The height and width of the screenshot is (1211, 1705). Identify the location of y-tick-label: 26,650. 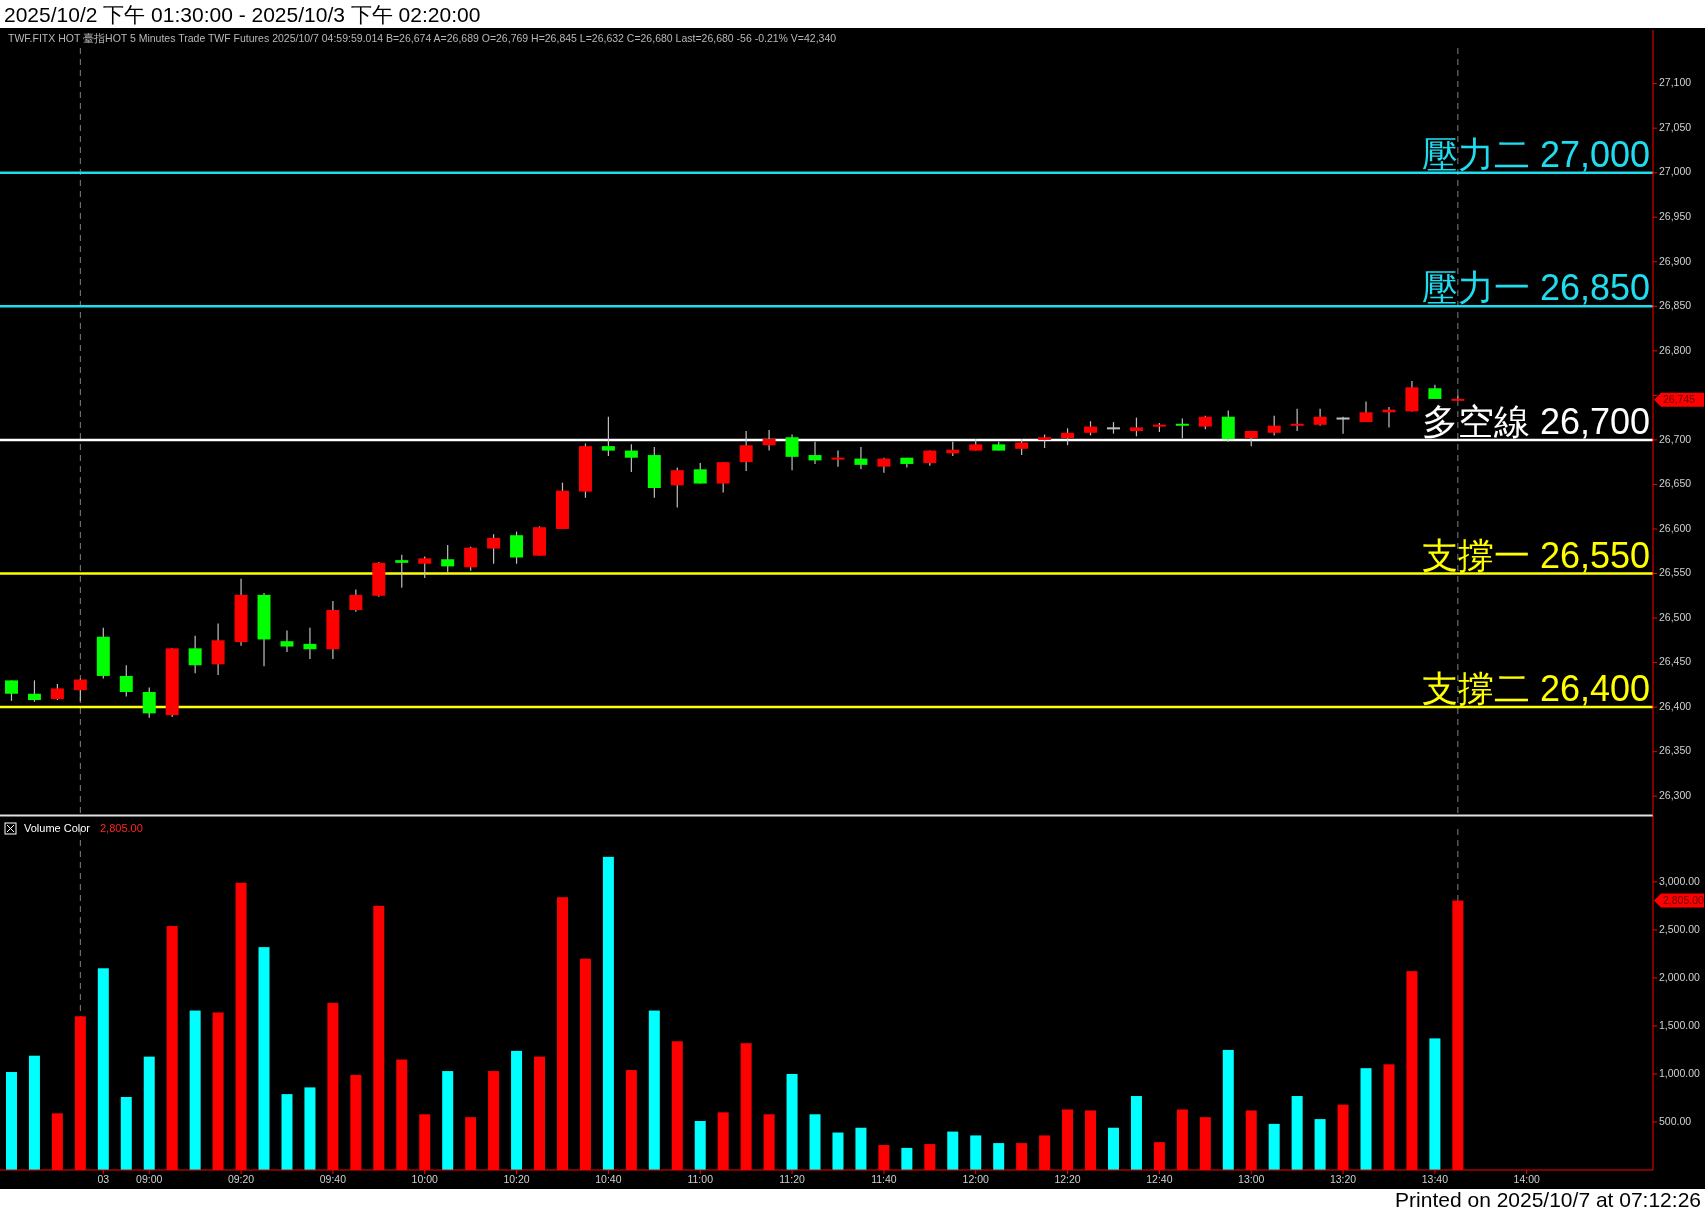
(1675, 483).